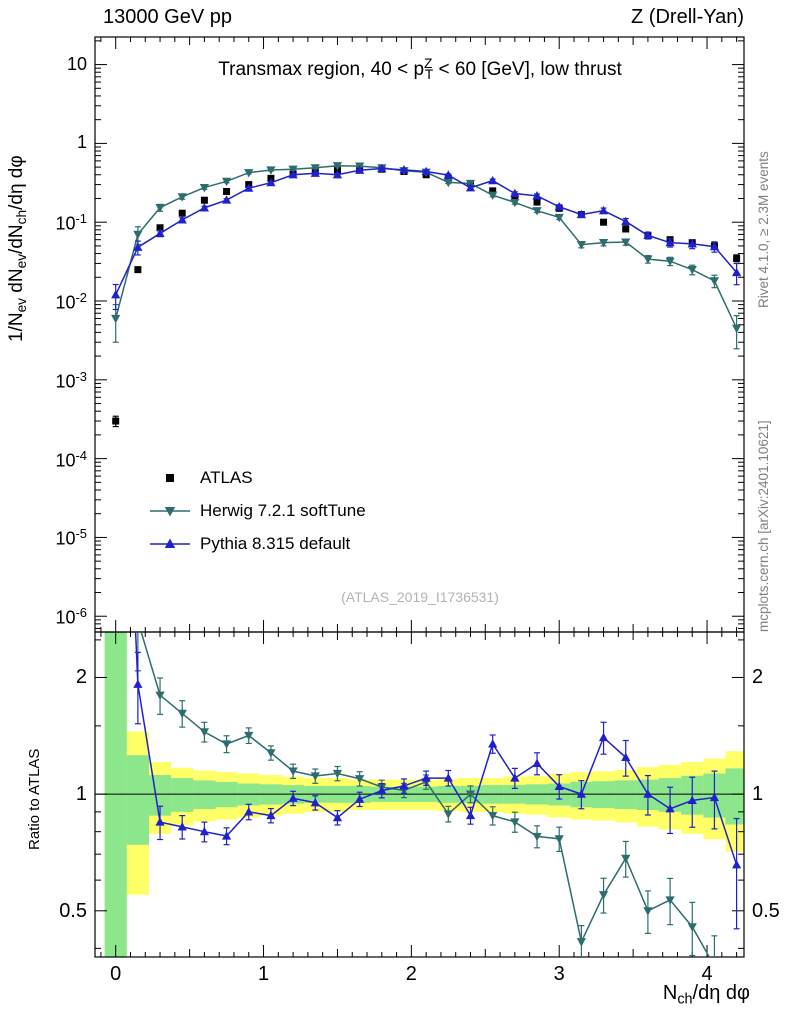  What do you see at coordinates (170, 478) in the screenshot?
I see `square-marker-icon` at bounding box center [170, 478].